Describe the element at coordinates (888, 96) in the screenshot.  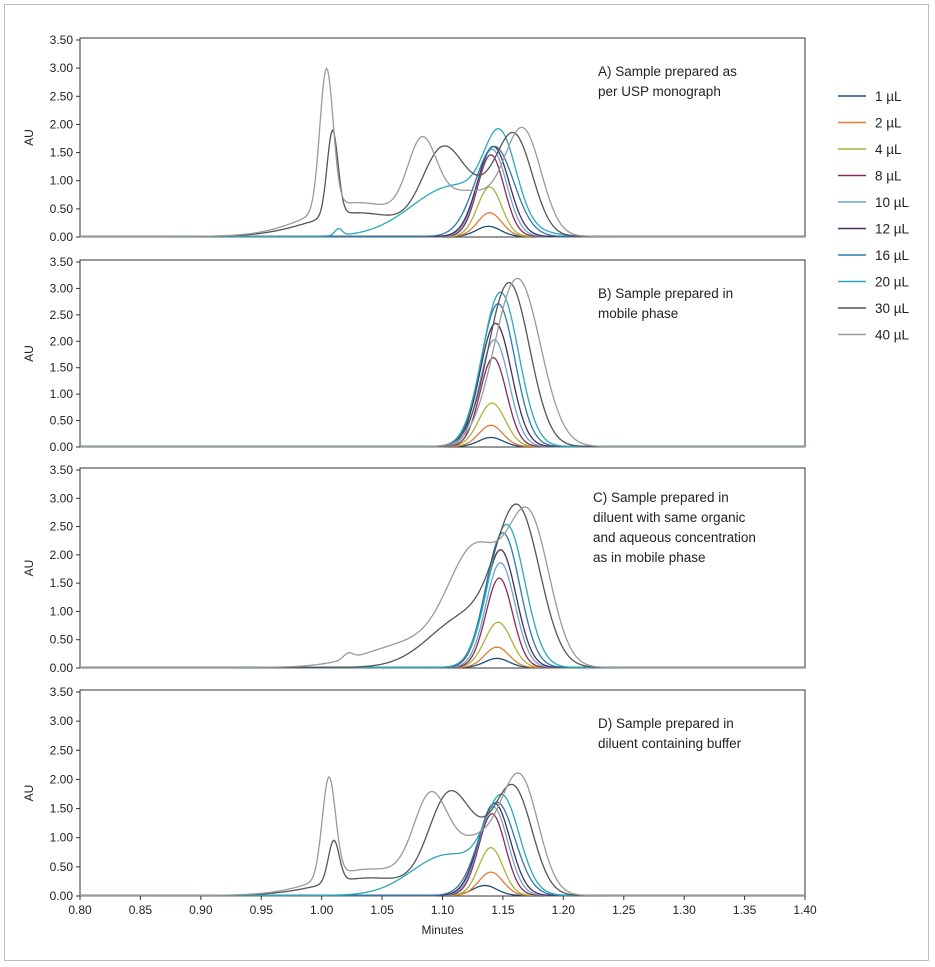
I see `legend-entry-label: 1 µL` at that location.